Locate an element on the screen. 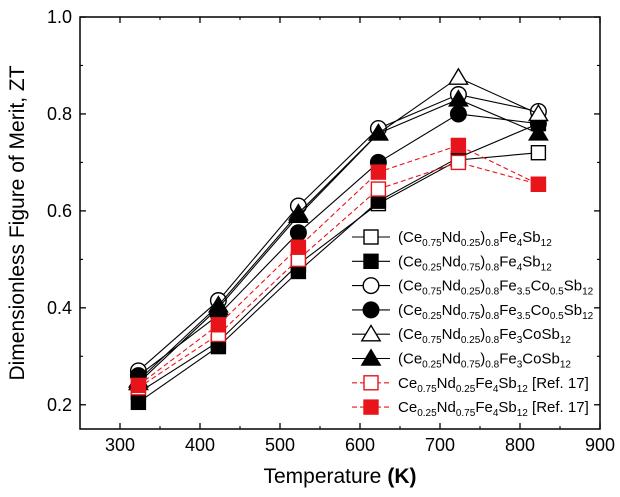 Image resolution: width=620 pixels, height=497 pixels. y-tick-label: 0.6 is located at coordinates (59, 211).